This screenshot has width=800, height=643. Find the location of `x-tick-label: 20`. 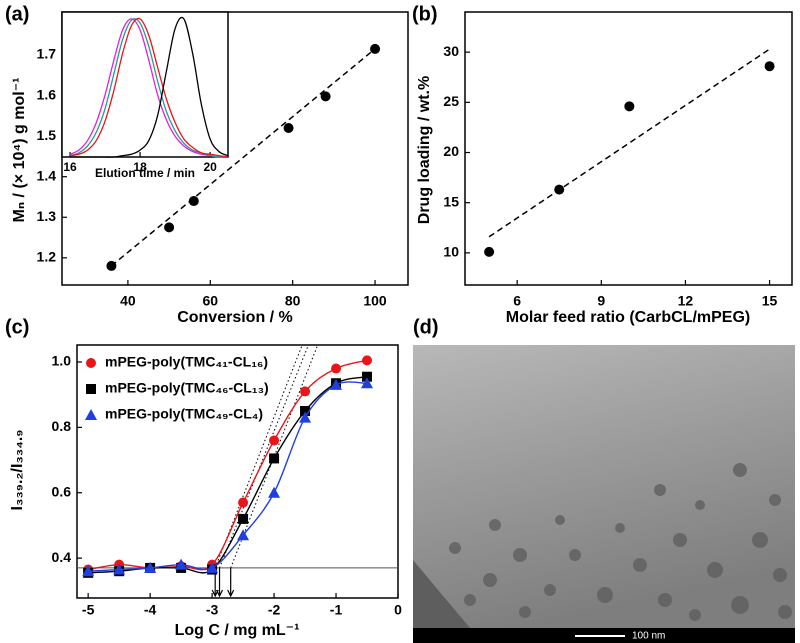

x-tick-label: 20 is located at coordinates (210, 167).